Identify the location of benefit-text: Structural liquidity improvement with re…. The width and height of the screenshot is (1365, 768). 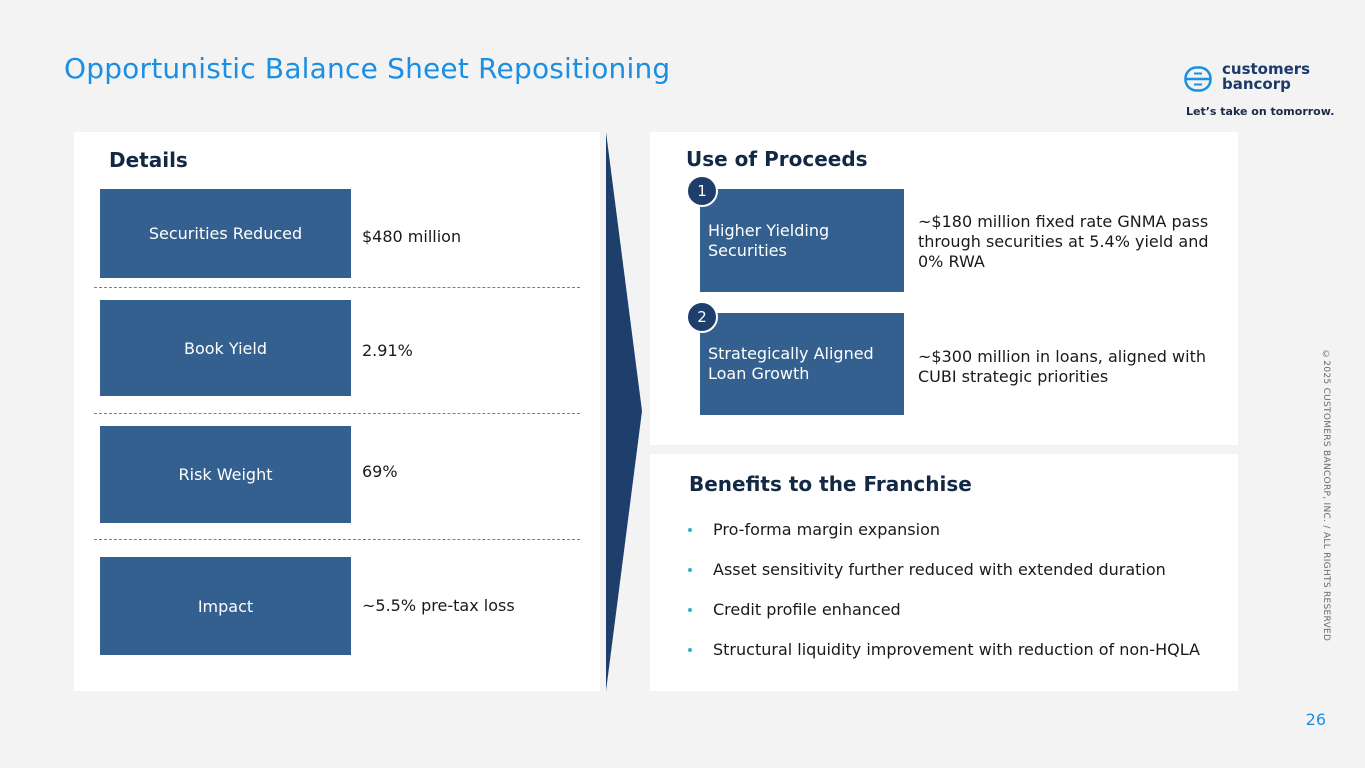
(956, 649).